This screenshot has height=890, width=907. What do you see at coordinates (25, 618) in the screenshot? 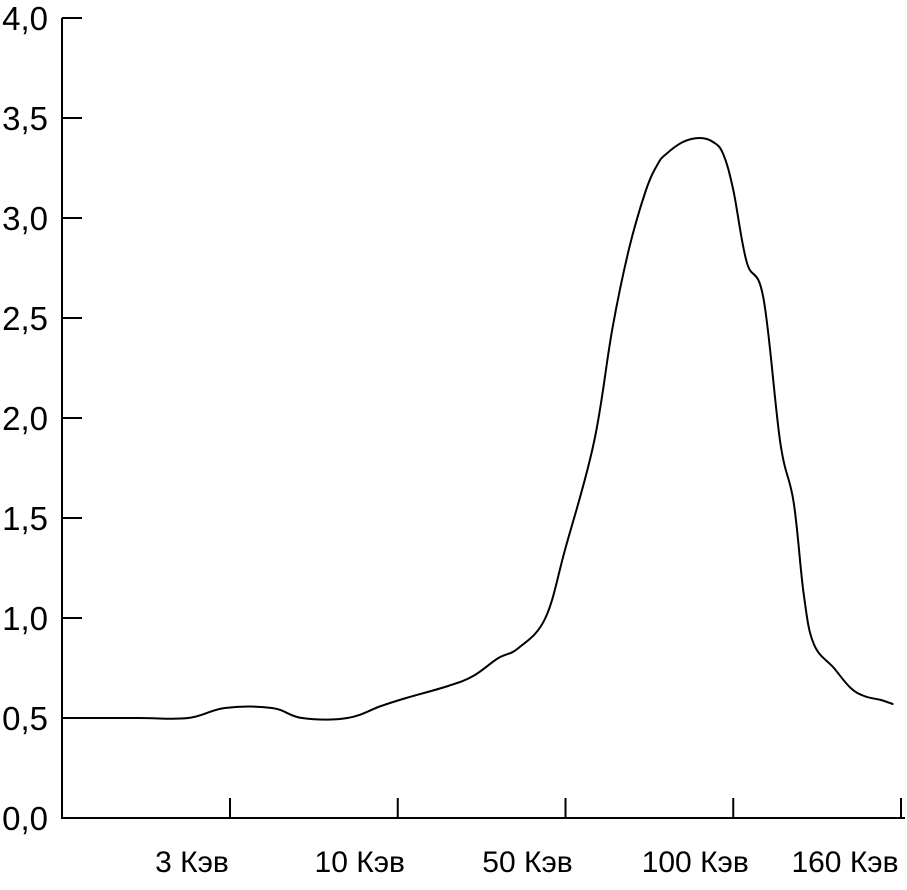
I see `y-tick-label: 1,0` at bounding box center [25, 618].